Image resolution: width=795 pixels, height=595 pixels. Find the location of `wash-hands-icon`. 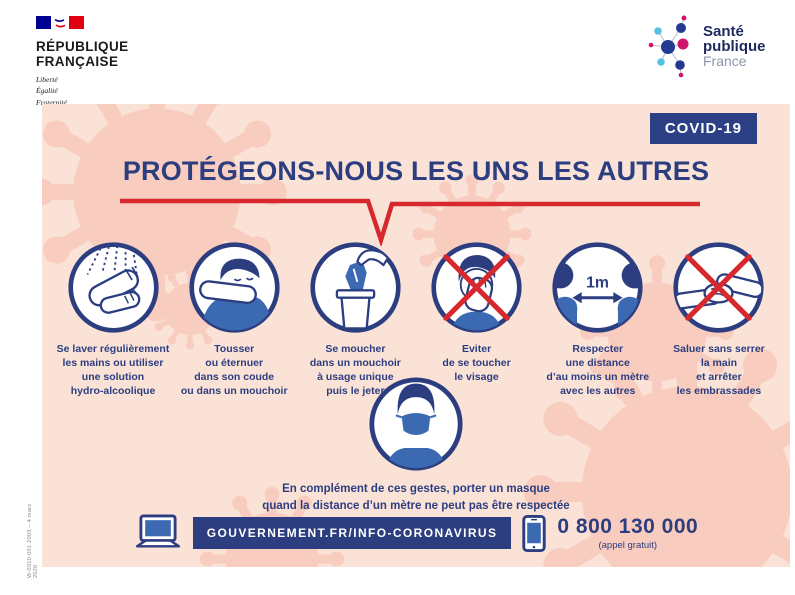

wash-hands-icon is located at coordinates (113, 287).